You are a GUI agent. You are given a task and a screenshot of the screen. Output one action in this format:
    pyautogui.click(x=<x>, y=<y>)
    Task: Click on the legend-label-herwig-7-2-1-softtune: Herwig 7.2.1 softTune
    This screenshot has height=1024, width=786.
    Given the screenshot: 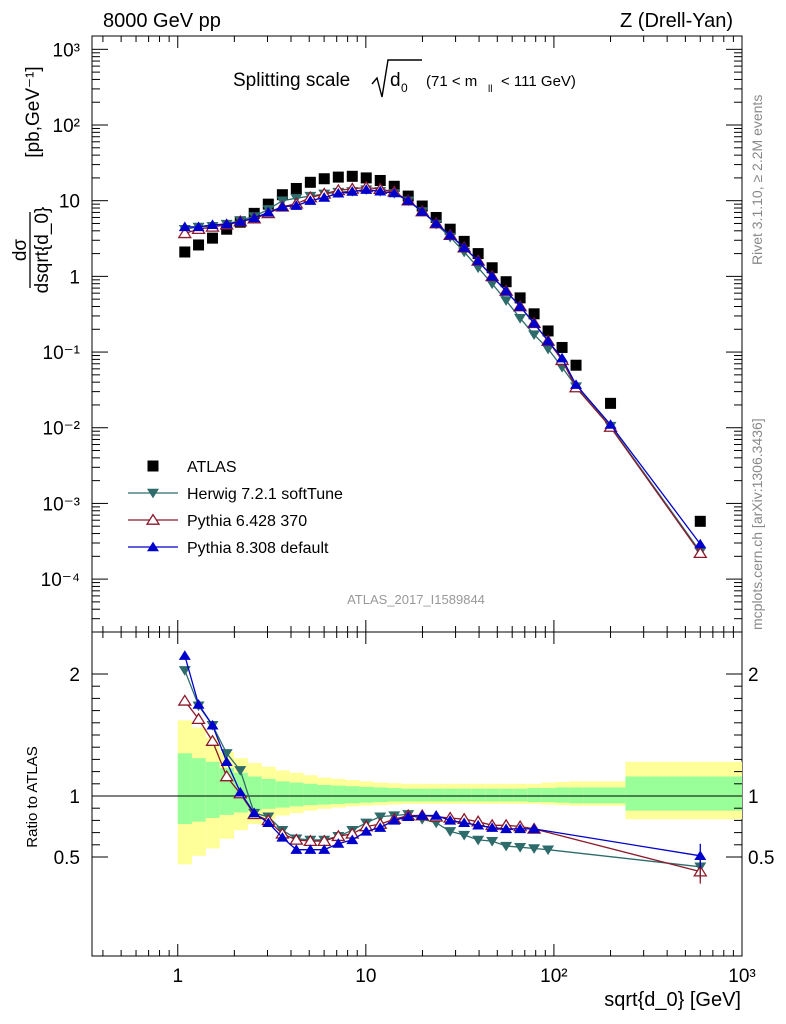 What is the action you would take?
    pyautogui.click(x=265, y=494)
    